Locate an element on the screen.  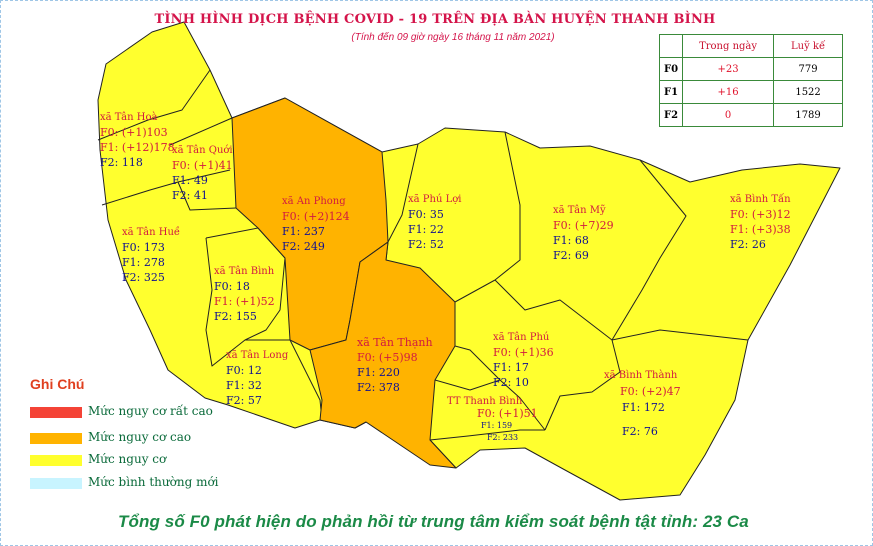
cumulative-value: 1522 is located at coordinates (808, 92).